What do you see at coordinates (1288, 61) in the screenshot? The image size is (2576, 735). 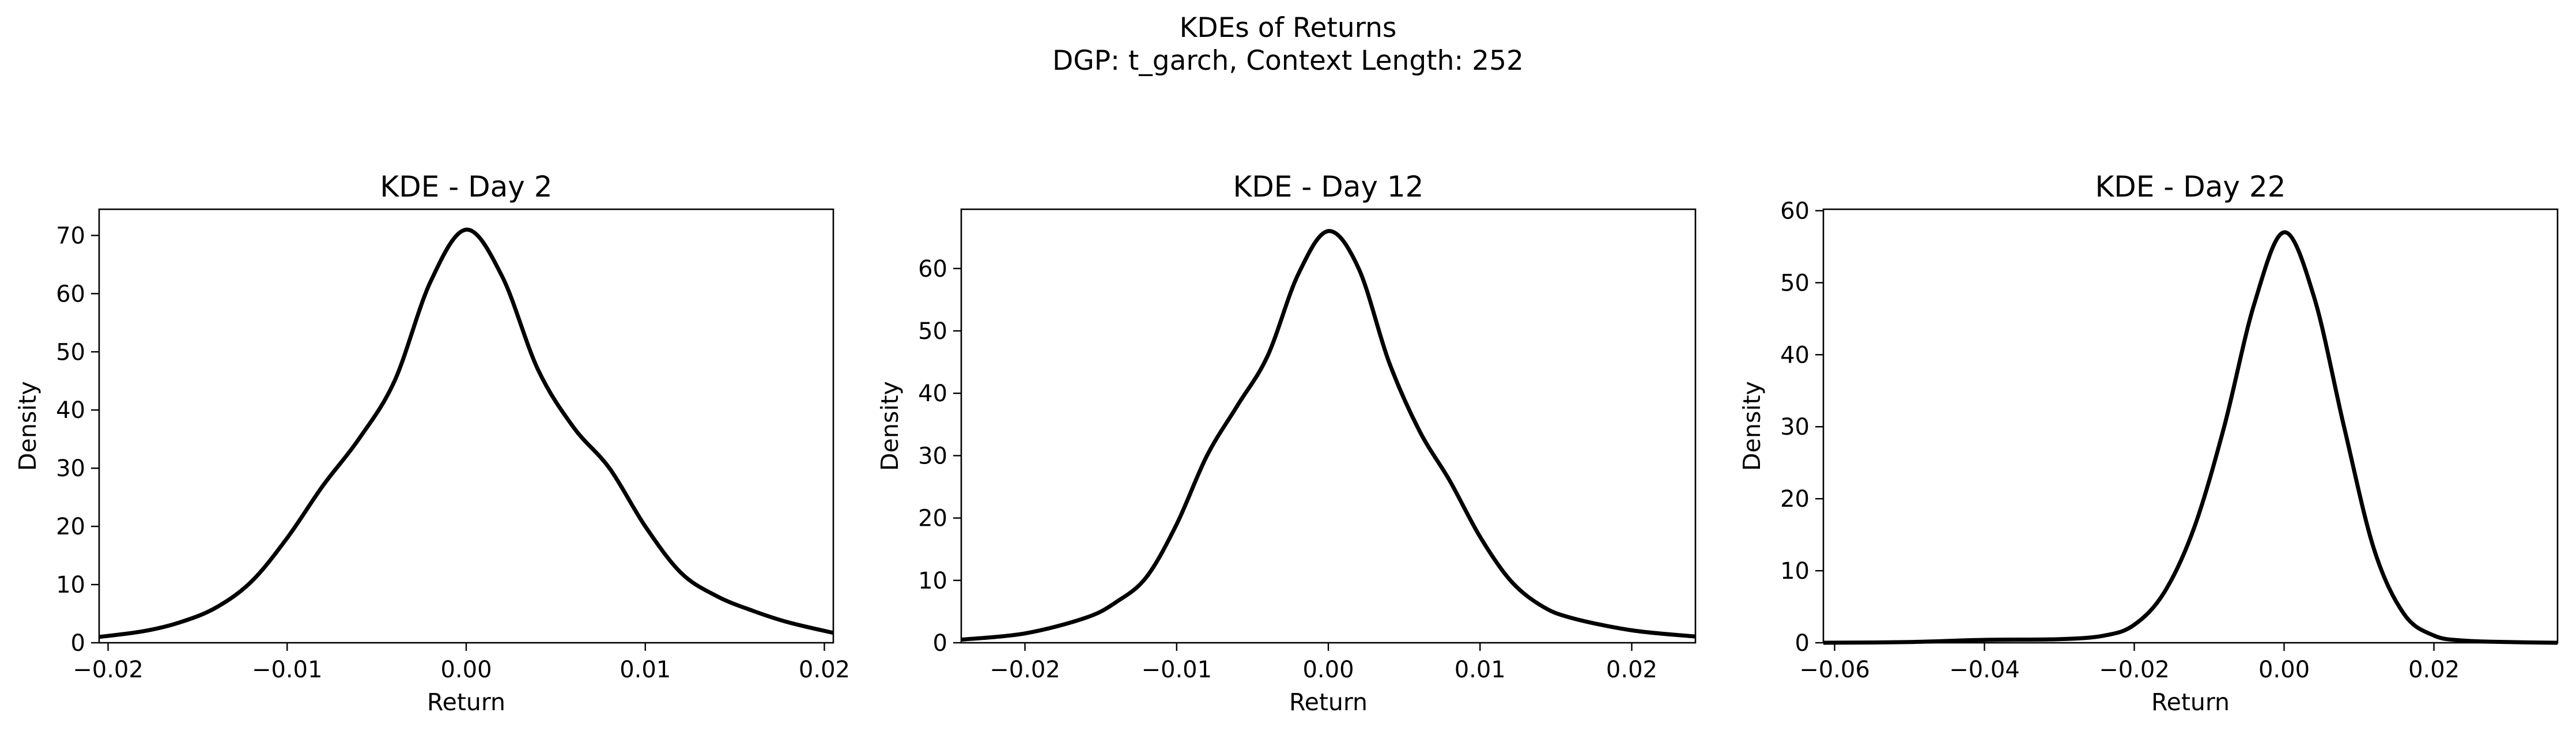 I see `figure-suptitle-line2: DGP: t_garch, Context Length: 252` at bounding box center [1288, 61].